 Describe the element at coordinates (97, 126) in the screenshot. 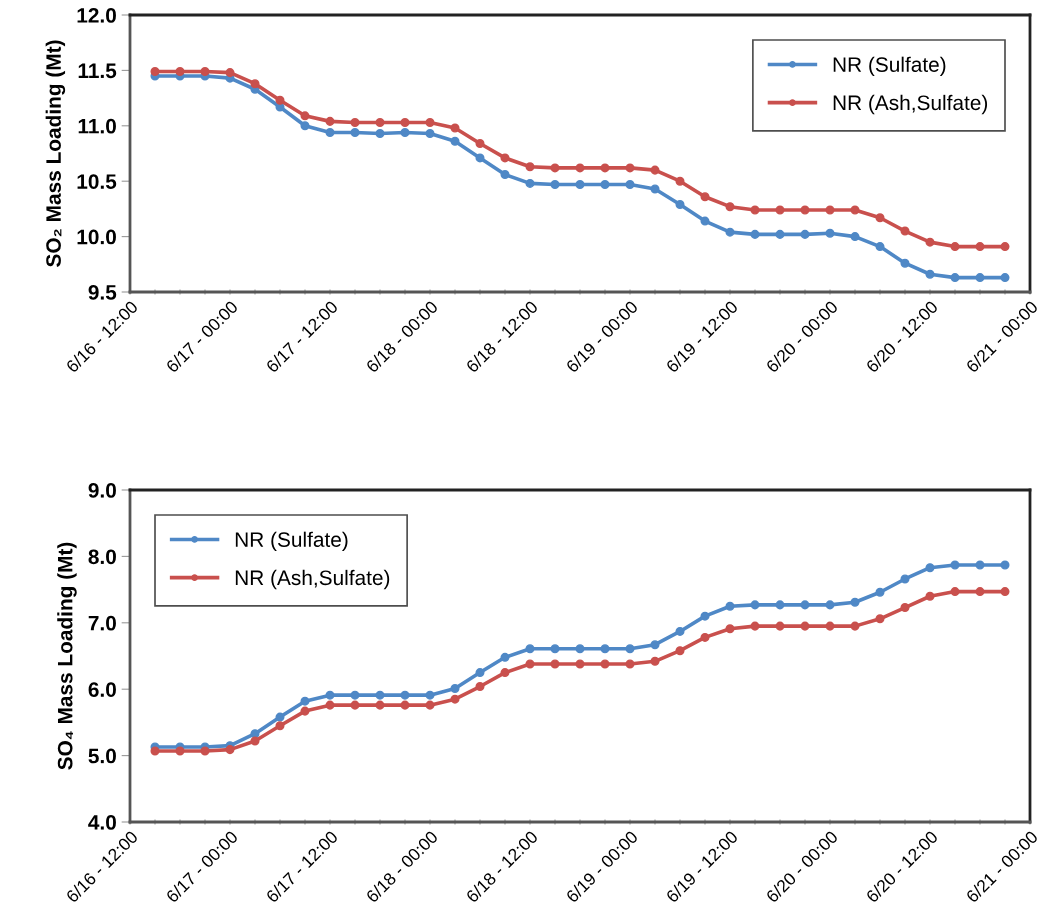

I see `y-tick-label: 11.0` at that location.